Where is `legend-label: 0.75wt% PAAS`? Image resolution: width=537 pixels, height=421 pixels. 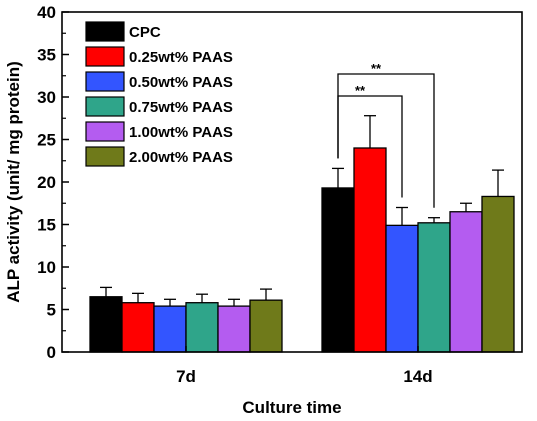
legend-label: 0.75wt% PAAS is located at coordinates (181, 107).